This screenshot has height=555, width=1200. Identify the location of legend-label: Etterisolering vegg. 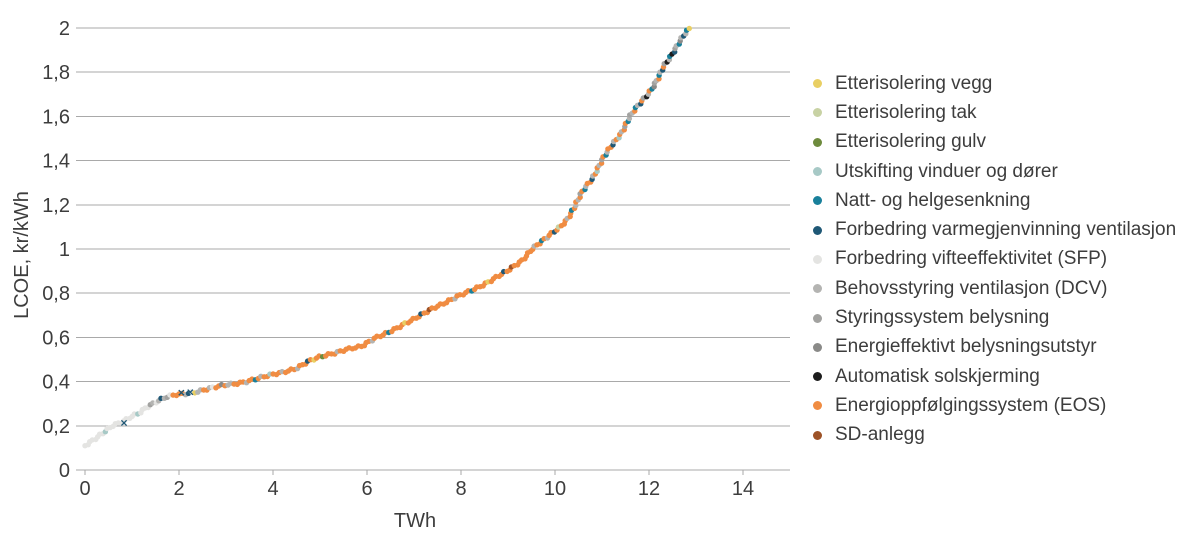
(914, 83).